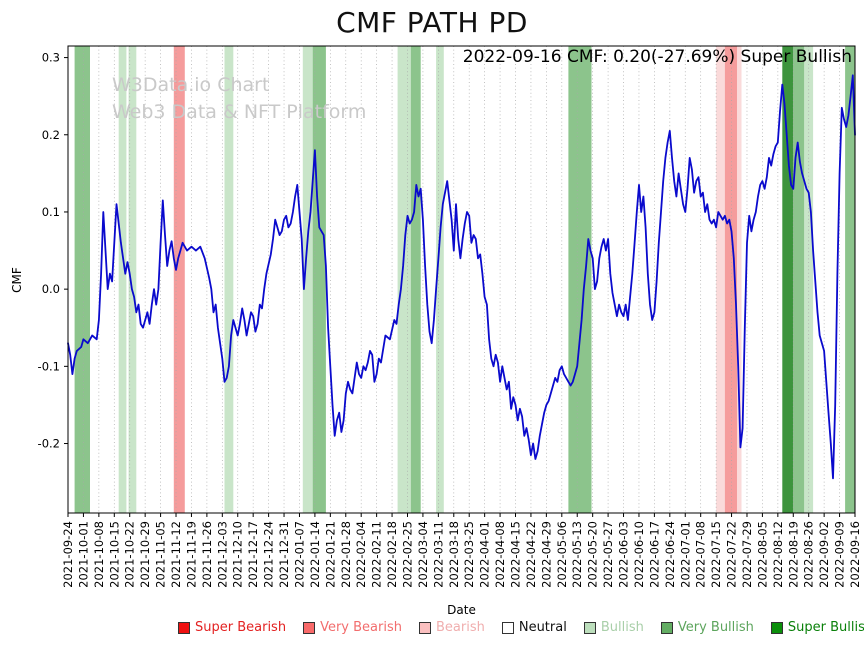 The height and width of the screenshot is (646, 864). What do you see at coordinates (469, 554) in the screenshot?
I see `x-tick-label: 2022-03-25` at bounding box center [469, 554].